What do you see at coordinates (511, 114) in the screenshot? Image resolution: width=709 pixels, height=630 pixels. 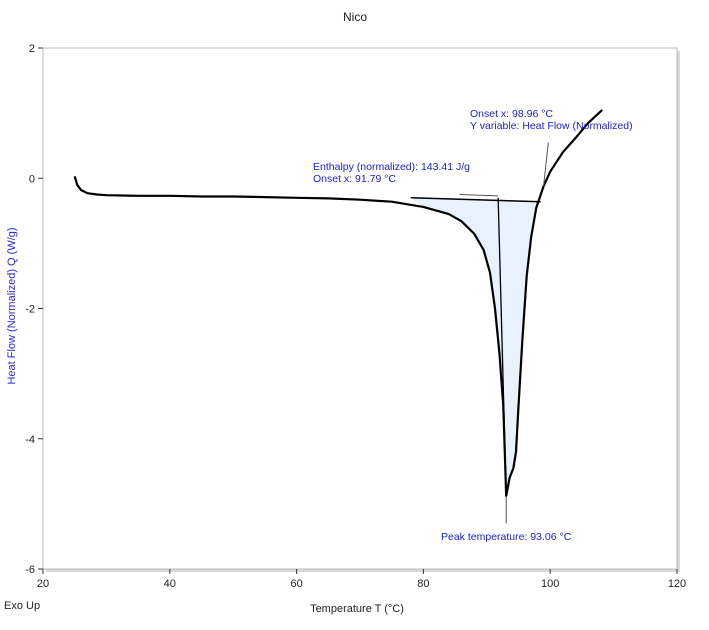 I see `annotation-text: Onset x: 98.96 °C` at bounding box center [511, 114].